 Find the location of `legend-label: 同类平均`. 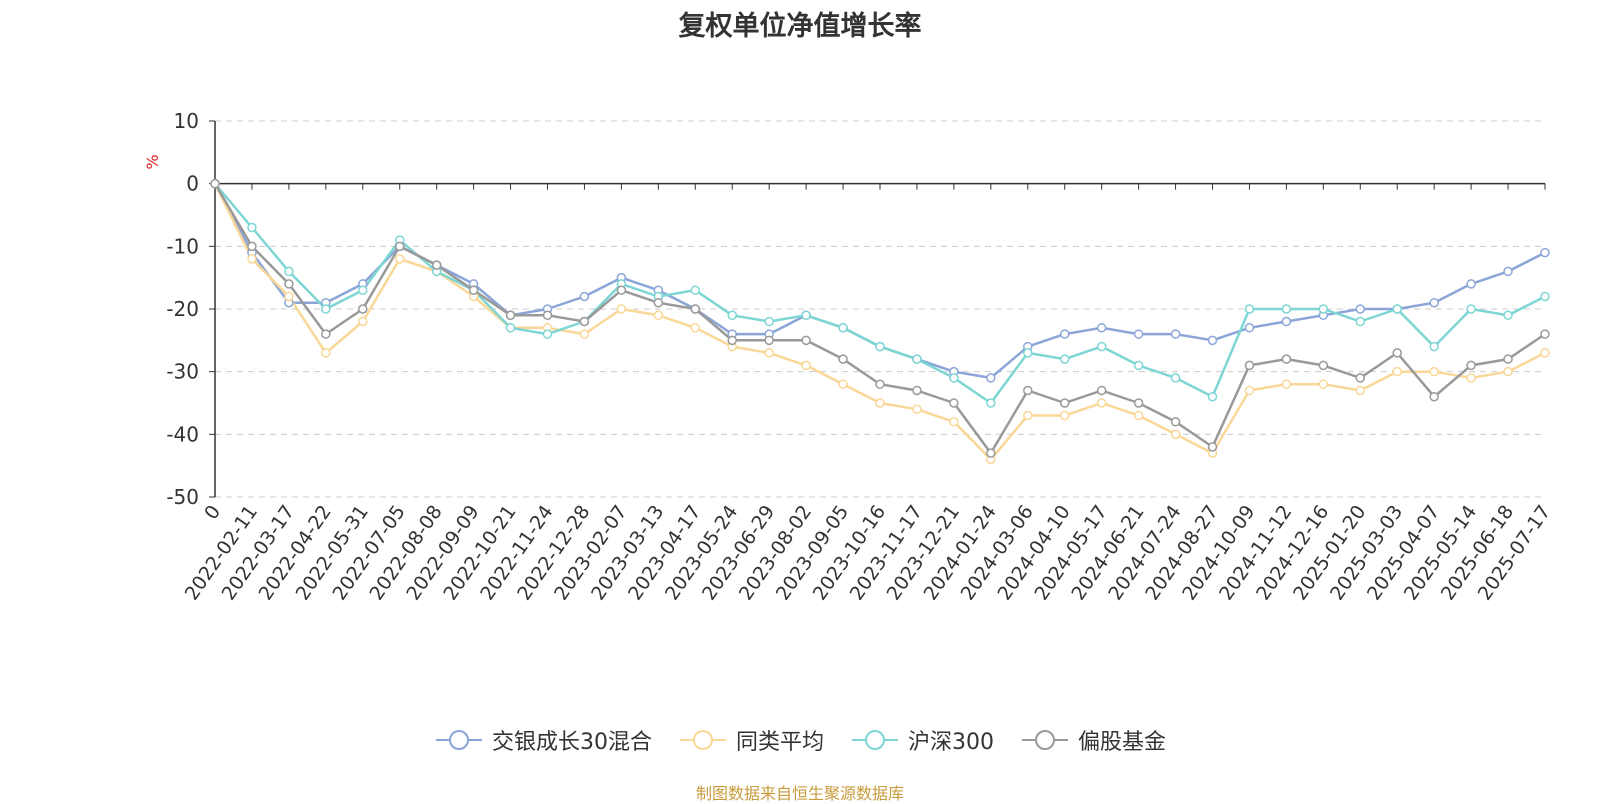

legend-label: 同类平均 is located at coordinates (779, 742).